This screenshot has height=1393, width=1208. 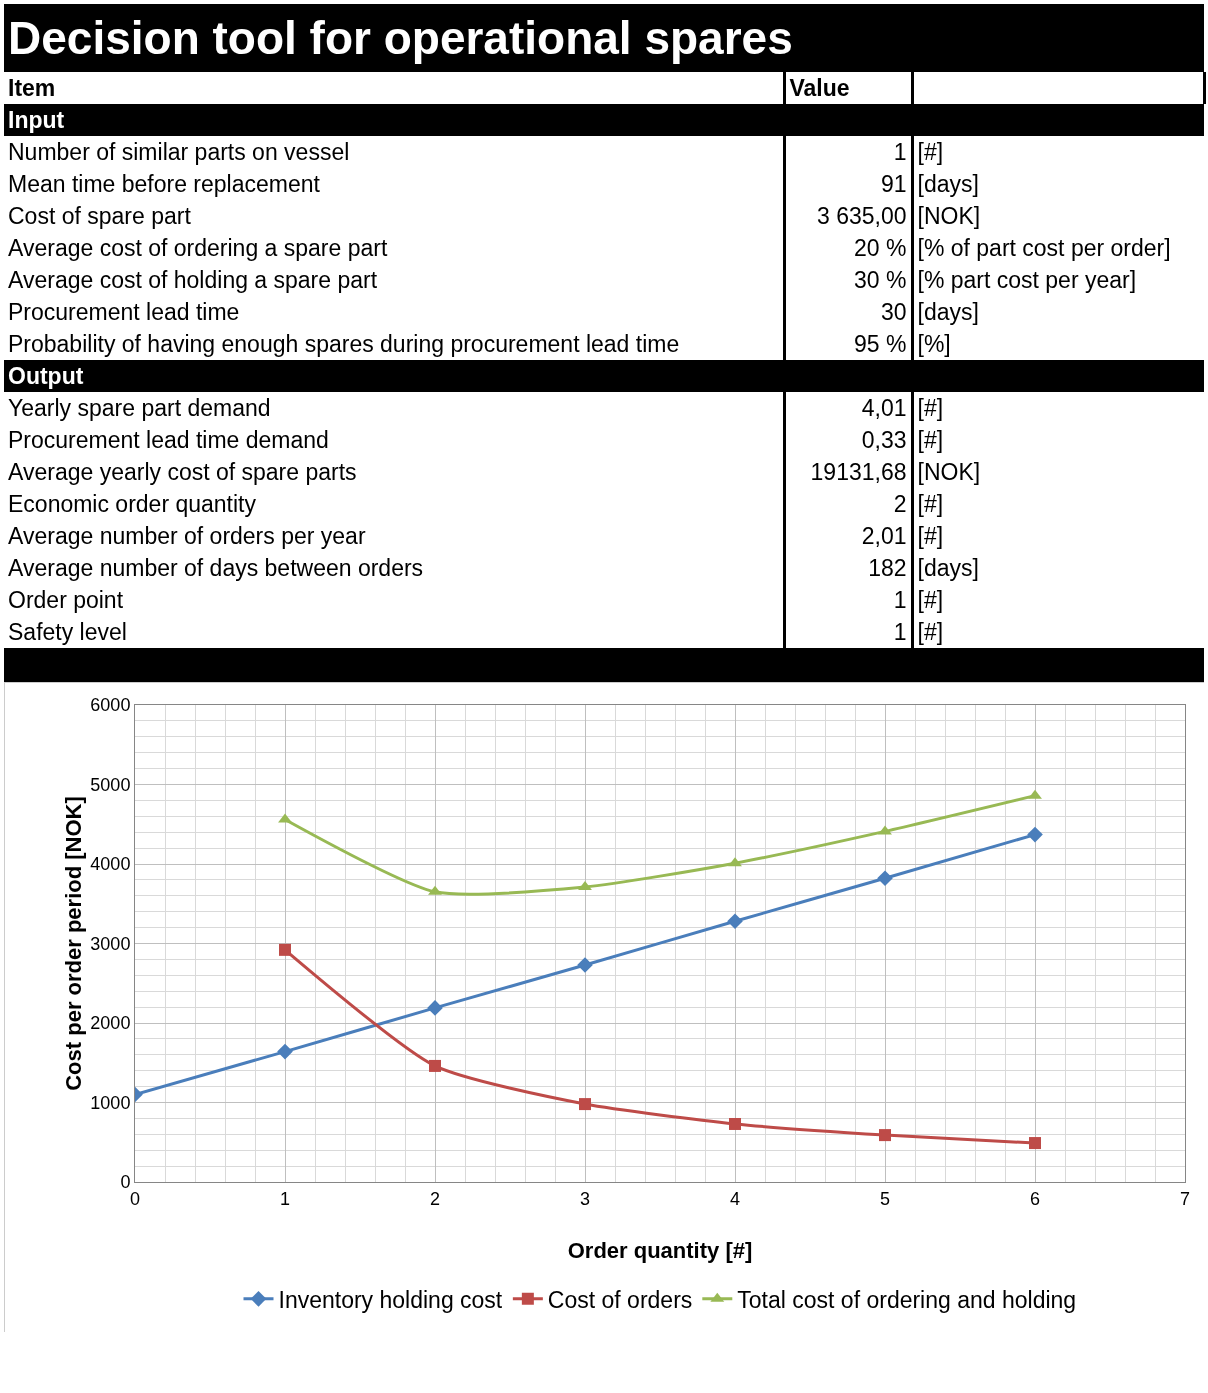 What do you see at coordinates (885, 1198) in the screenshot?
I see `x-tick-label: 5` at bounding box center [885, 1198].